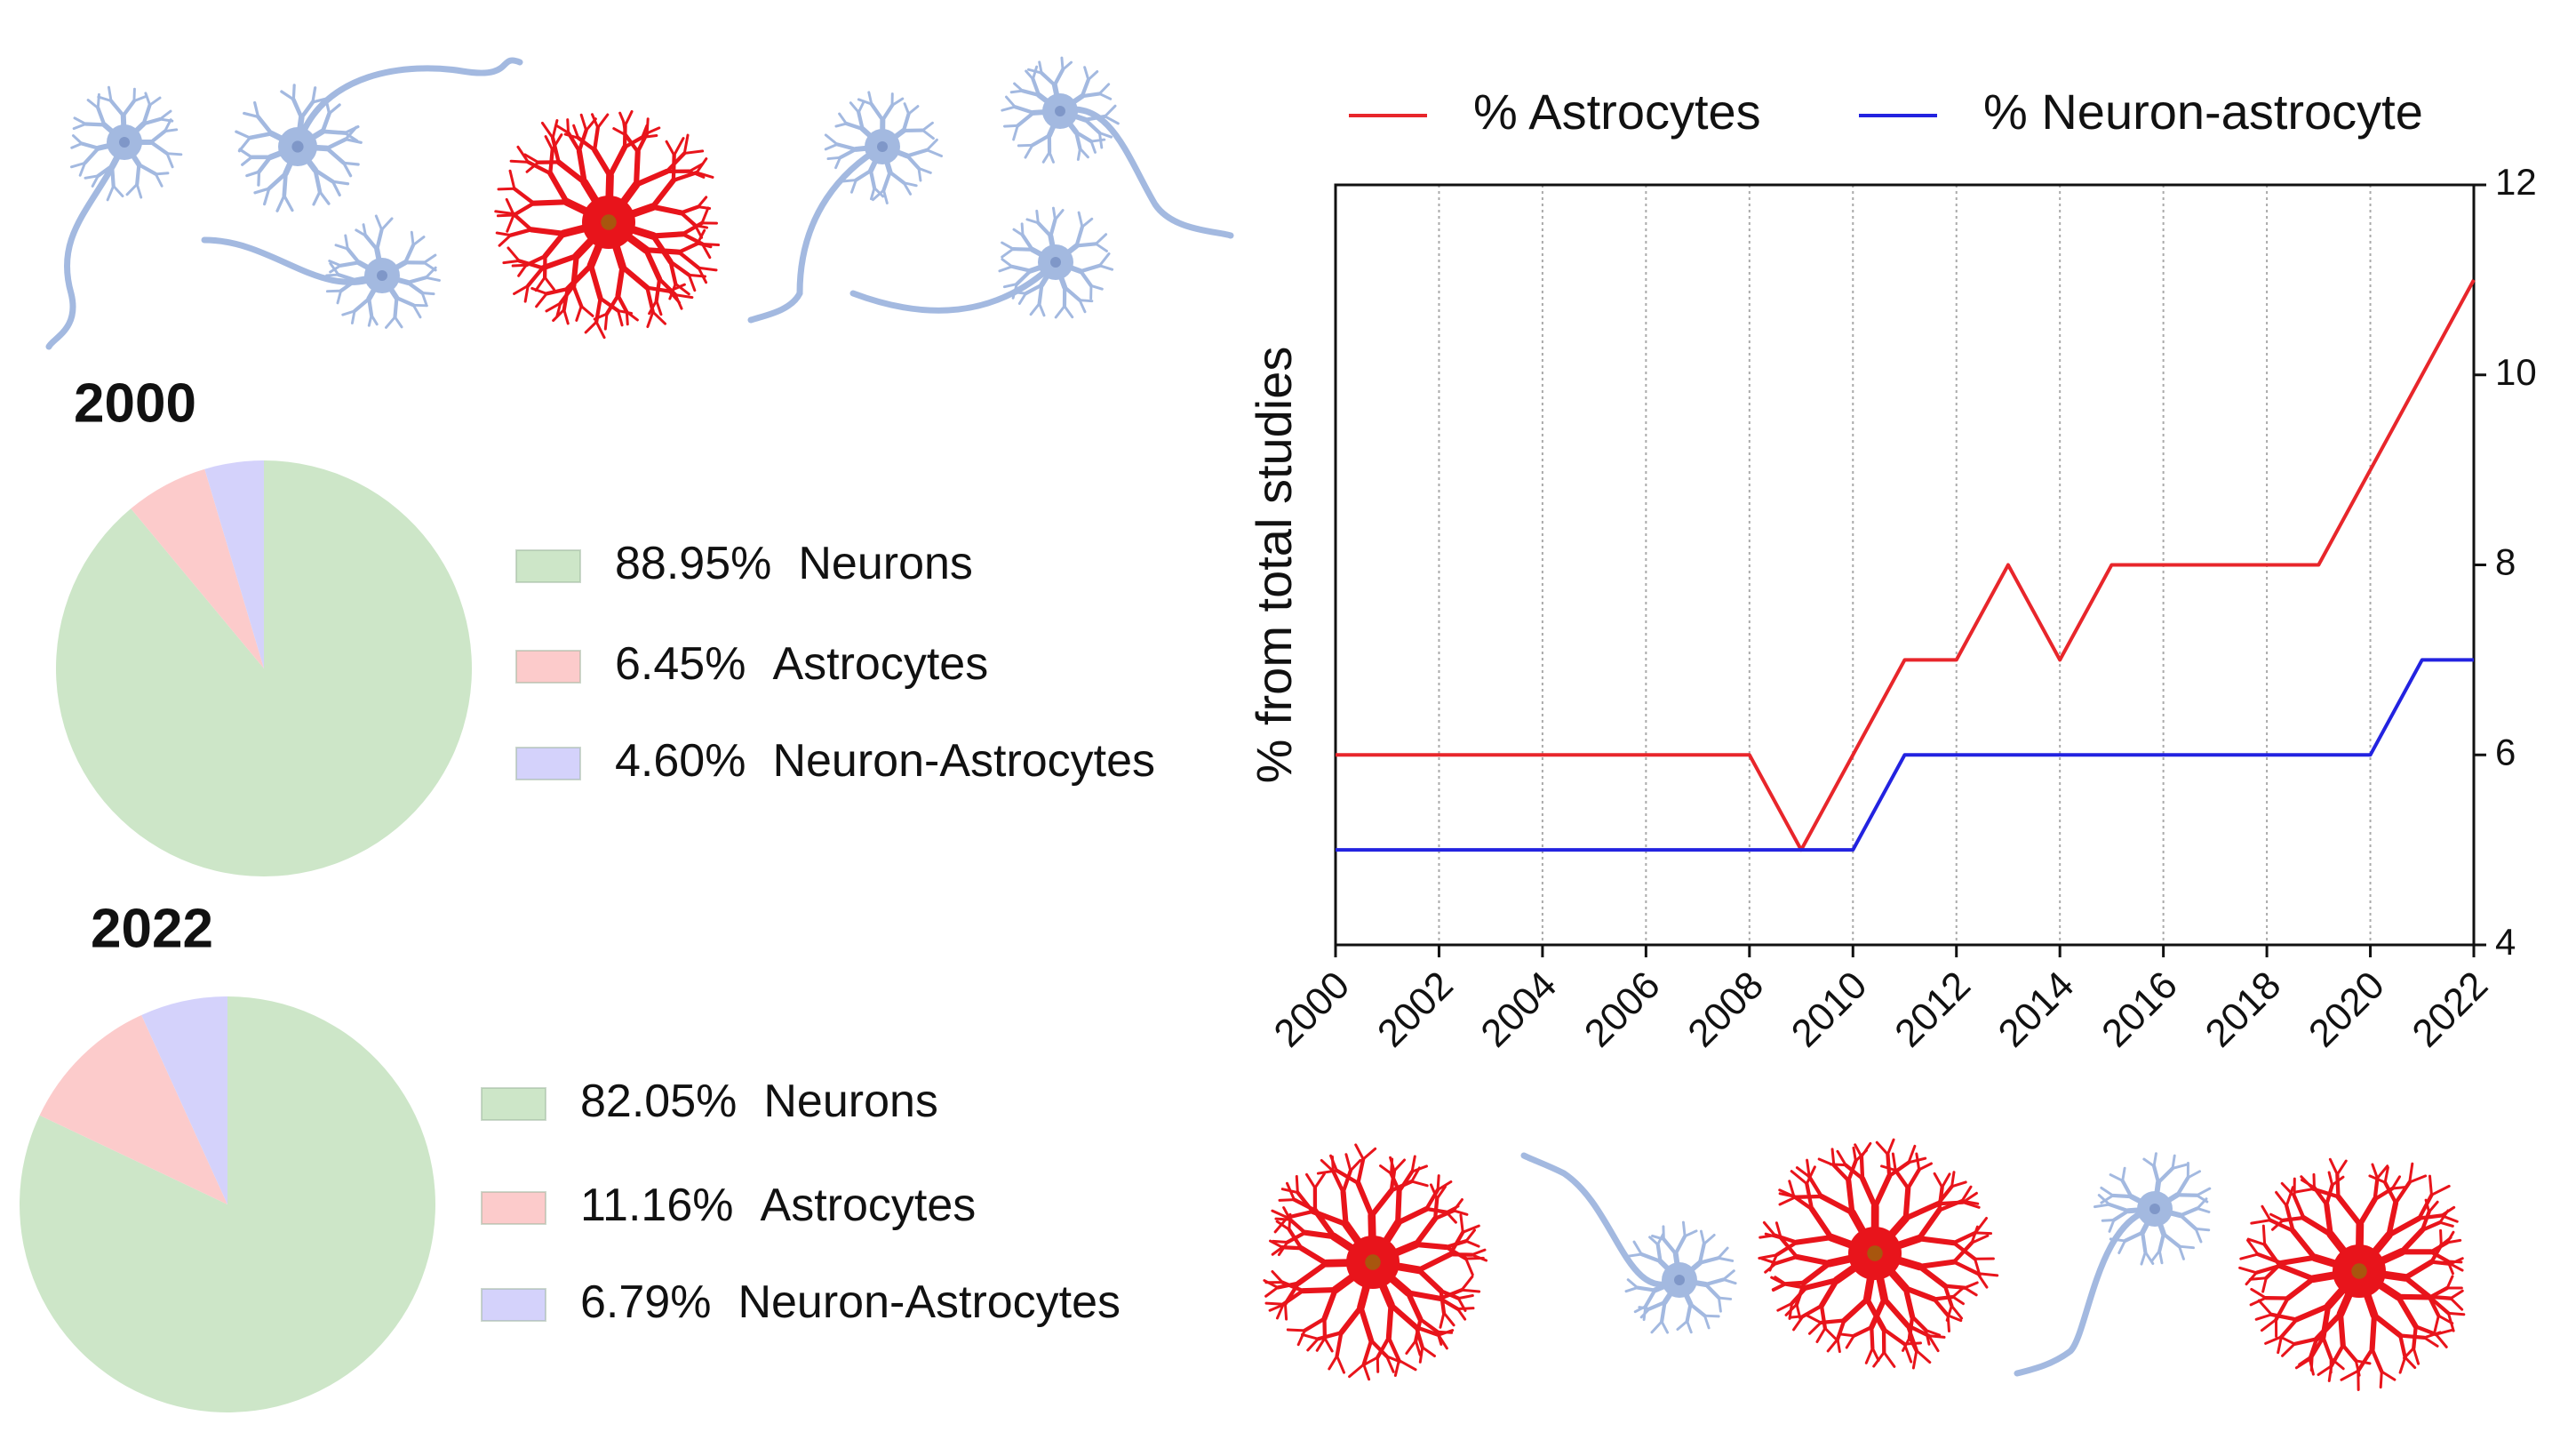 This screenshot has height=1432, width=2576. I want to click on x-tick-label: 2020, so click(2347, 1010).